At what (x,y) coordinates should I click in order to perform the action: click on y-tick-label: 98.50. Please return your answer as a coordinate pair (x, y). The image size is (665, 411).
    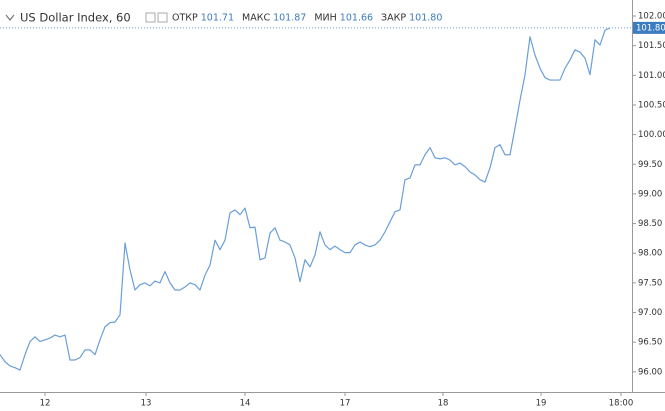
    Looking at the image, I should click on (650, 224).